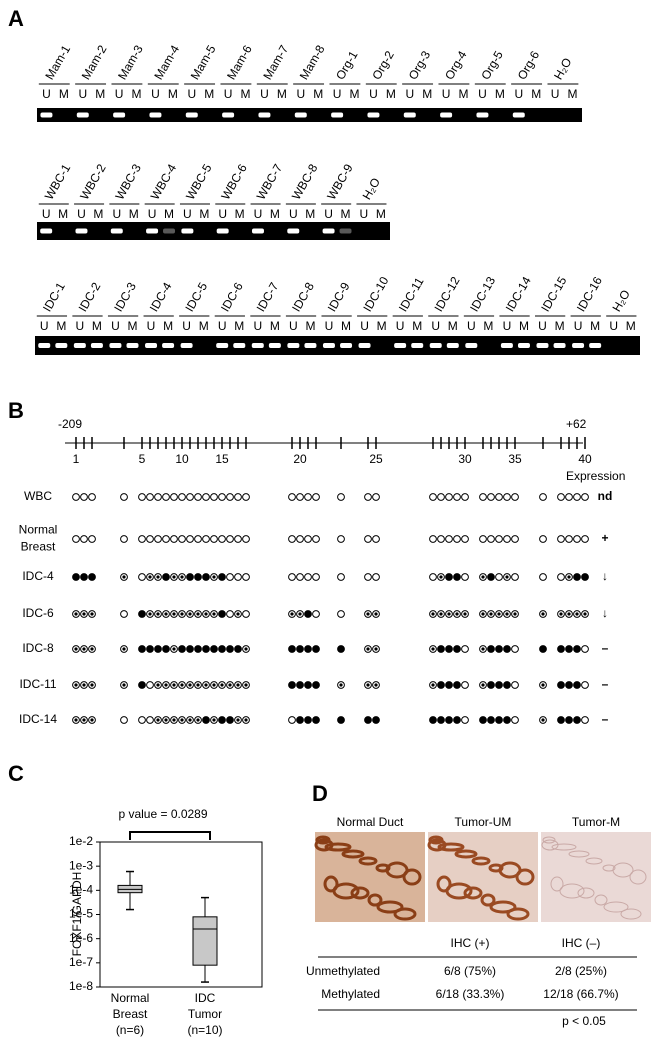  Describe the element at coordinates (130, 62) in the screenshot. I see `sample-label: Mam-3` at that location.